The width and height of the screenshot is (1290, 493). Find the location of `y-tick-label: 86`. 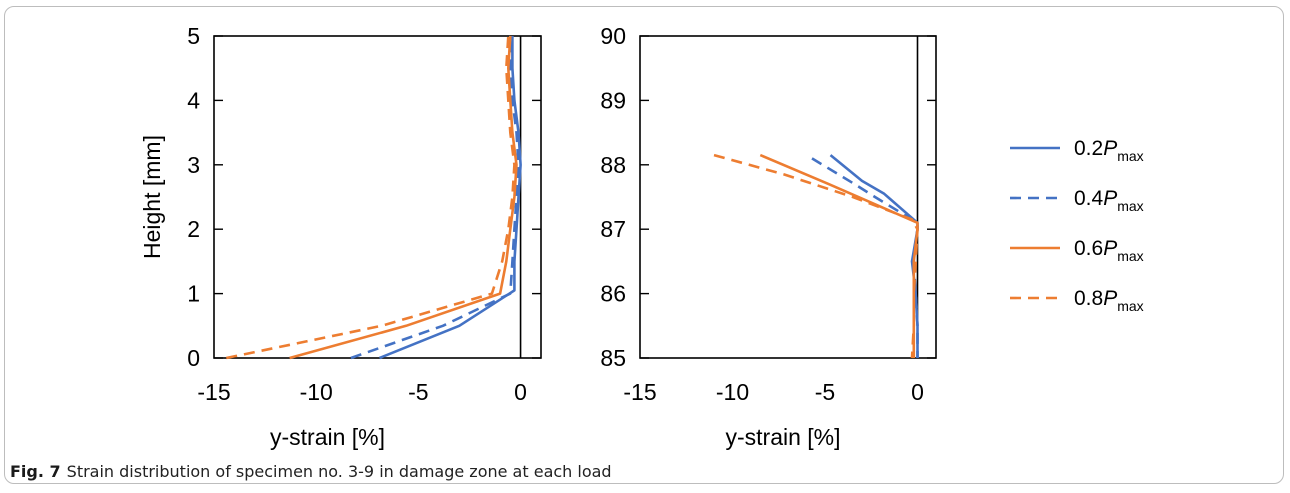

y-tick-label: 86 is located at coordinates (613, 294).